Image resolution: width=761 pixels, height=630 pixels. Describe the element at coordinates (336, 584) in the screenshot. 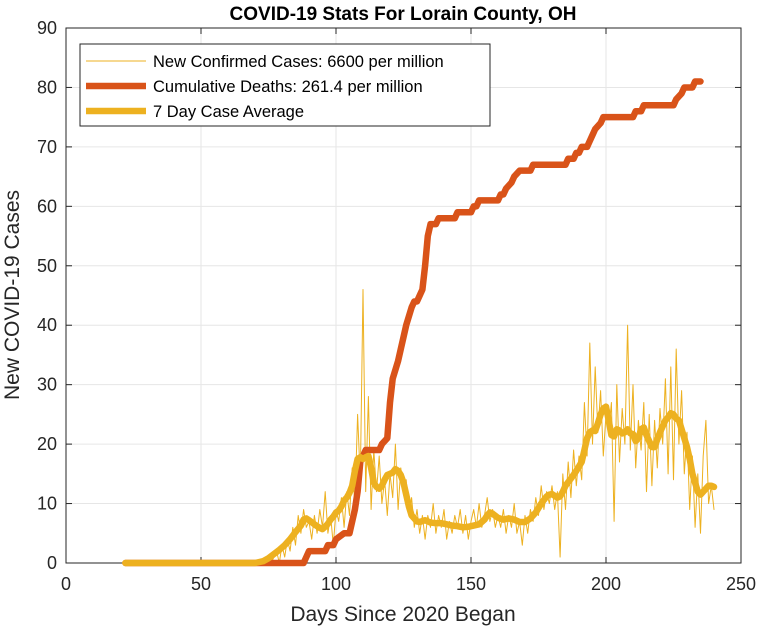

I see `x-tick-label: 100` at that location.